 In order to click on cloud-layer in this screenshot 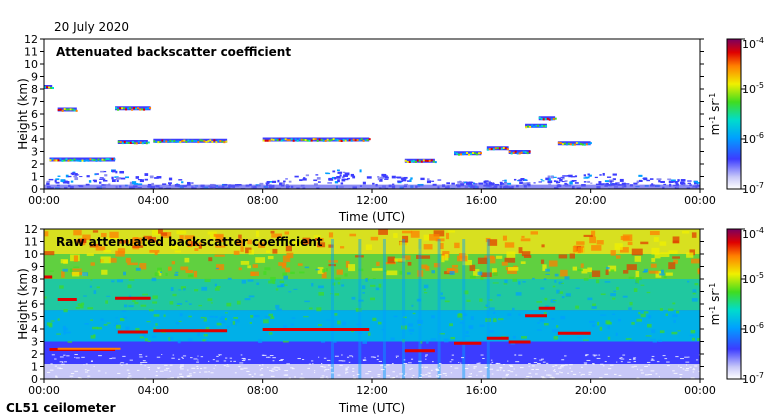, I will do `click(519, 152)`.